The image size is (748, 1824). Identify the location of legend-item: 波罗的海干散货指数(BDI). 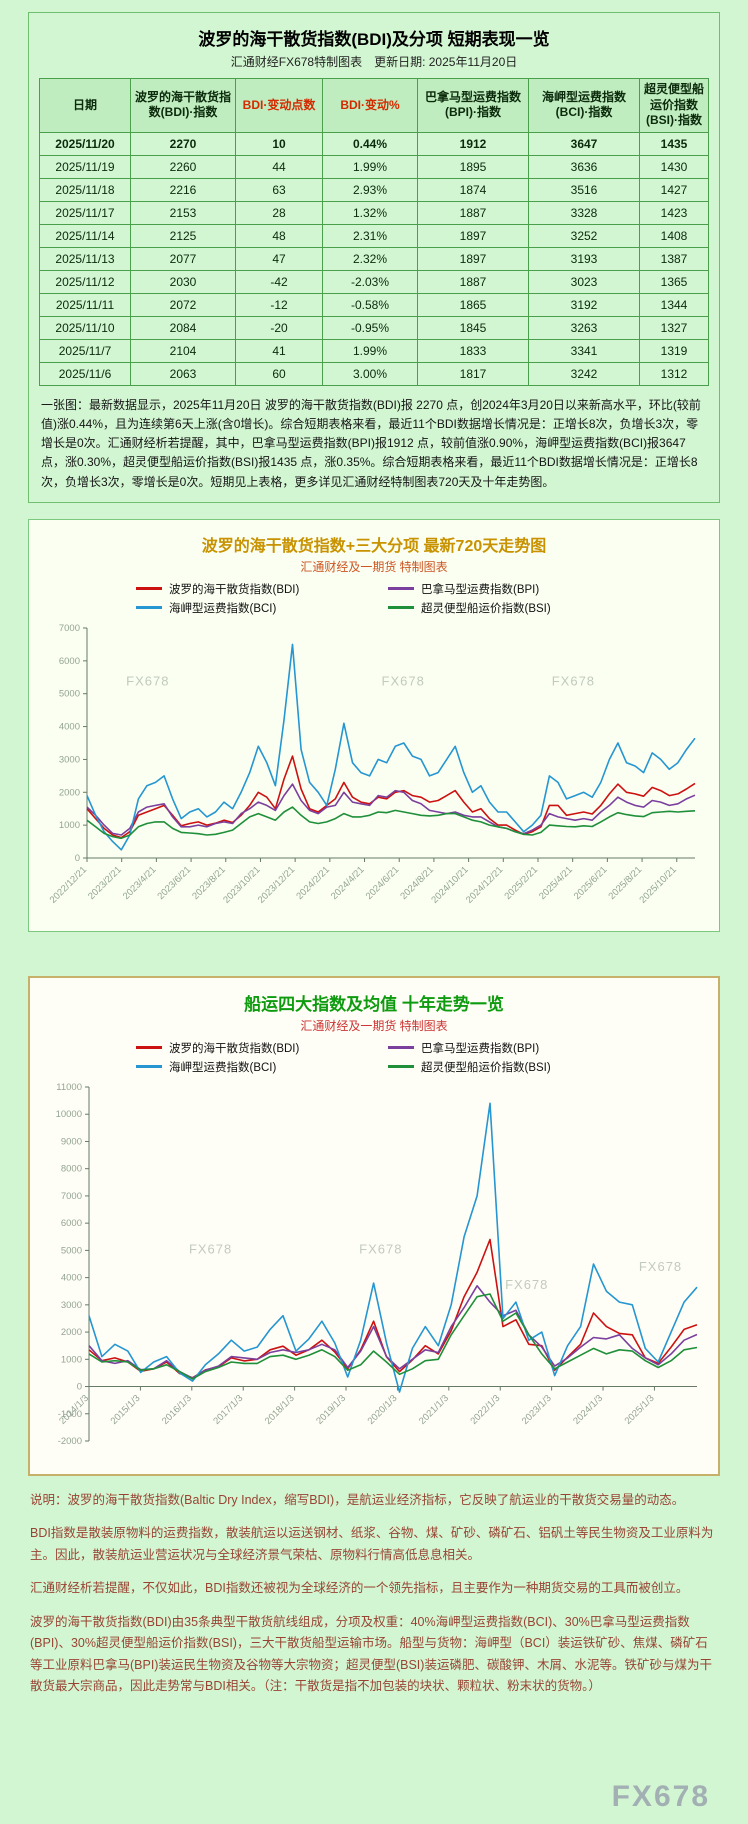
(248, 589).